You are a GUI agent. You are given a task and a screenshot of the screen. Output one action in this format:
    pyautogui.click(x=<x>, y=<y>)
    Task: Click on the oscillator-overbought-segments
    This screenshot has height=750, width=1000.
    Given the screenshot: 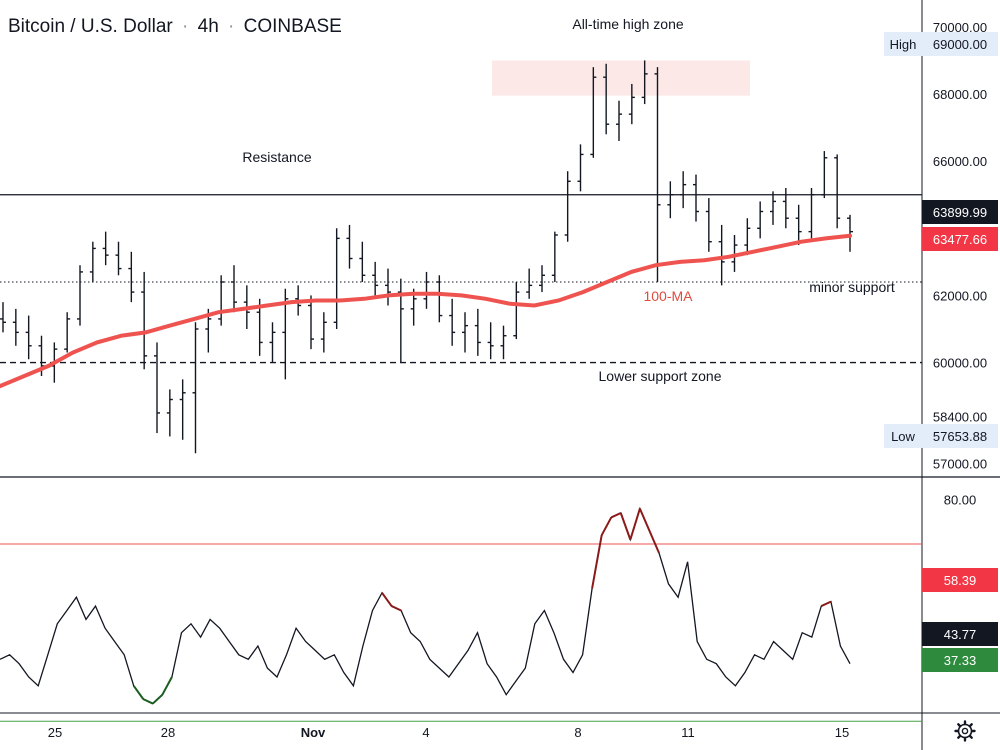 What is the action you would take?
    pyautogui.click(x=606, y=560)
    